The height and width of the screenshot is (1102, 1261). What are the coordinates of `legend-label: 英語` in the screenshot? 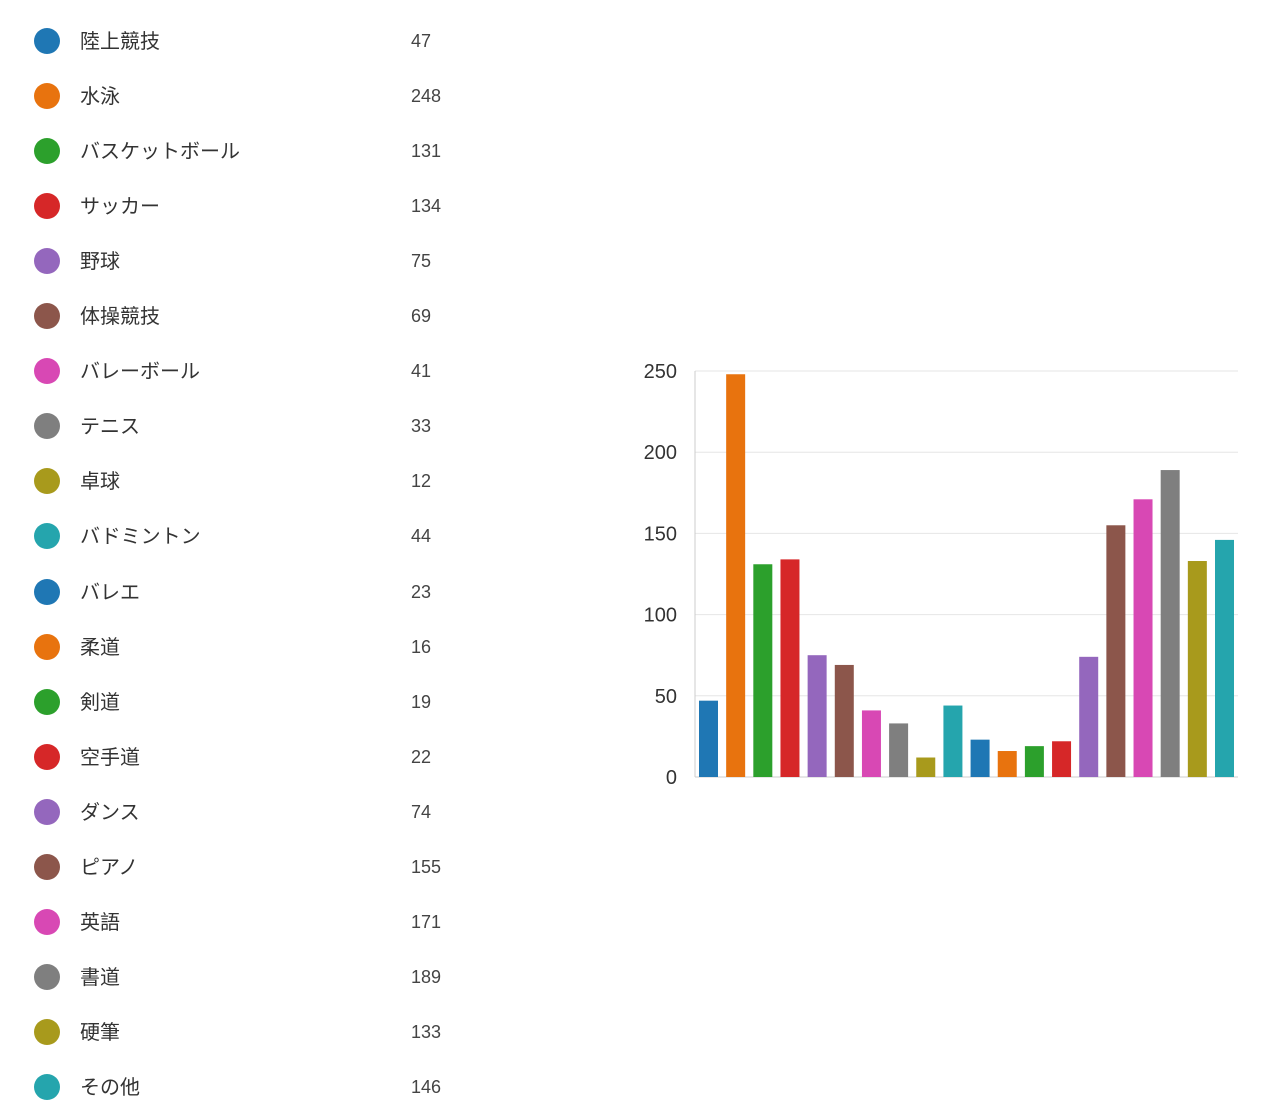 It's located at (100, 921).